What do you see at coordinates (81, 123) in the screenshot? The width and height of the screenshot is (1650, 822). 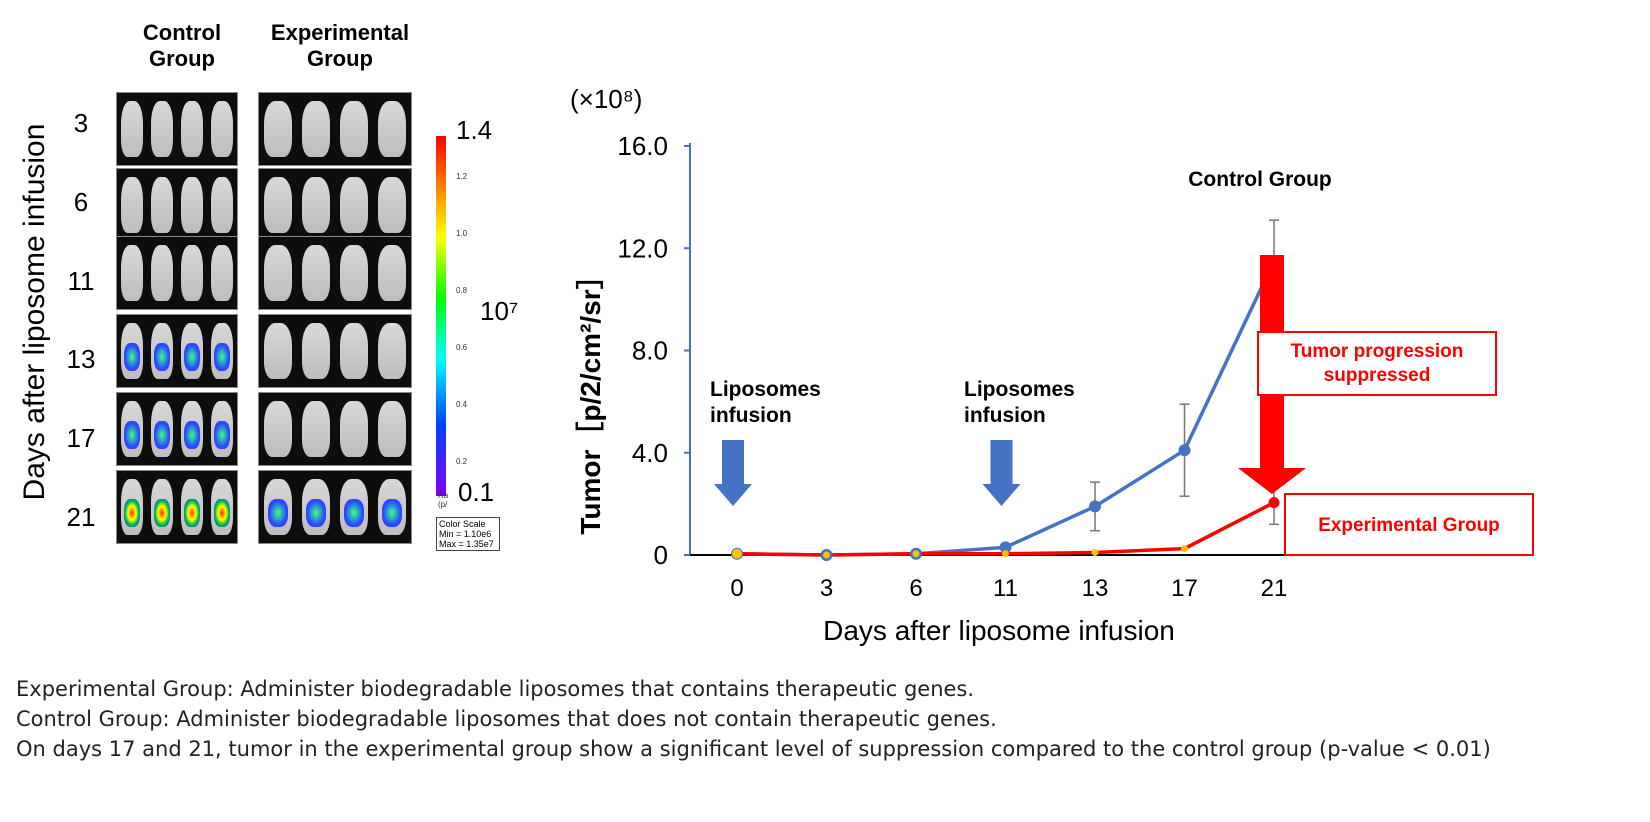 I see `day-label-3: 3` at bounding box center [81, 123].